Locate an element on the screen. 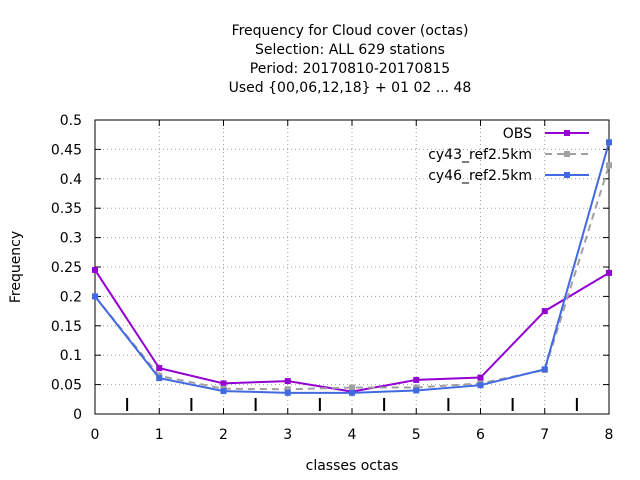  title-line: Used {00,06,12,18} + 01 02 ... 48 is located at coordinates (350, 88).